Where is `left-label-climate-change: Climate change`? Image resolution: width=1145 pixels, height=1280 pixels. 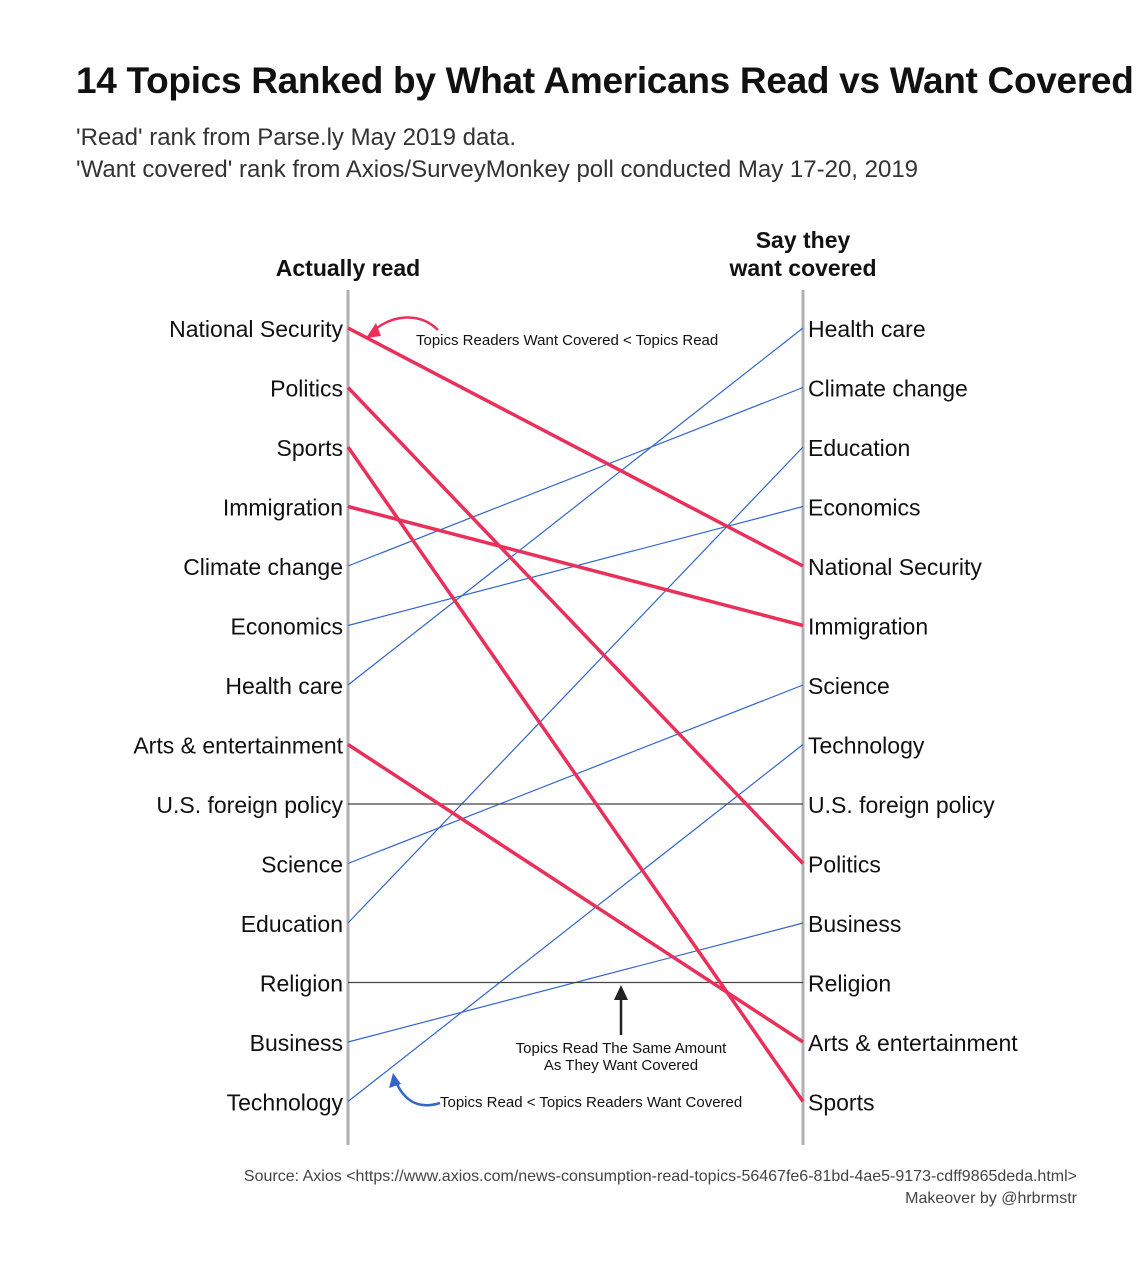
left-label-climate-change: Climate change is located at coordinates (263, 567).